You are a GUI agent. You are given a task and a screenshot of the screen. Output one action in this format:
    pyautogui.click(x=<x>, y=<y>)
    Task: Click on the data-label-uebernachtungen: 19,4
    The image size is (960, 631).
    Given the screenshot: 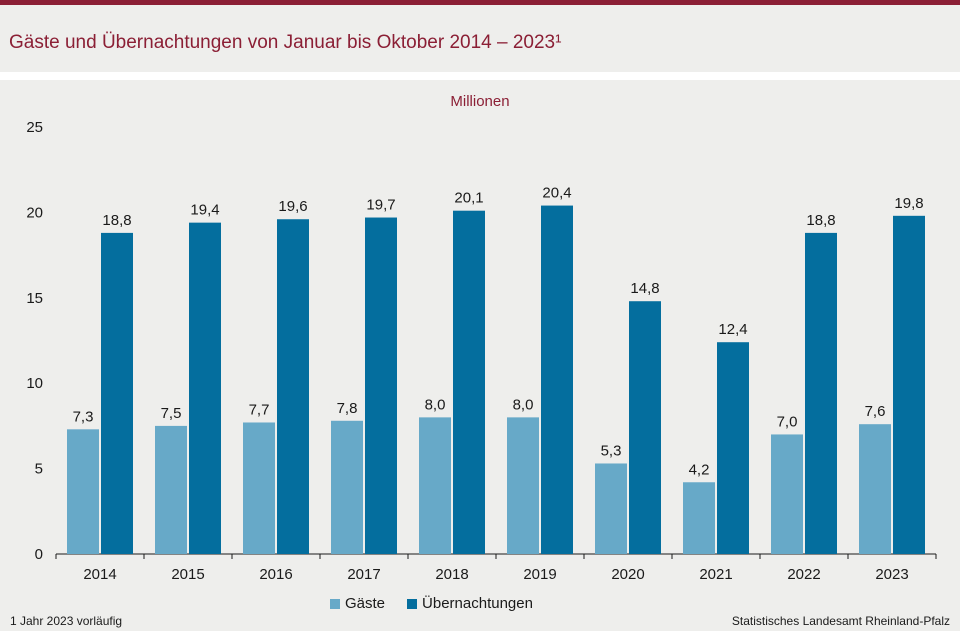 What is the action you would take?
    pyautogui.click(x=204, y=210)
    